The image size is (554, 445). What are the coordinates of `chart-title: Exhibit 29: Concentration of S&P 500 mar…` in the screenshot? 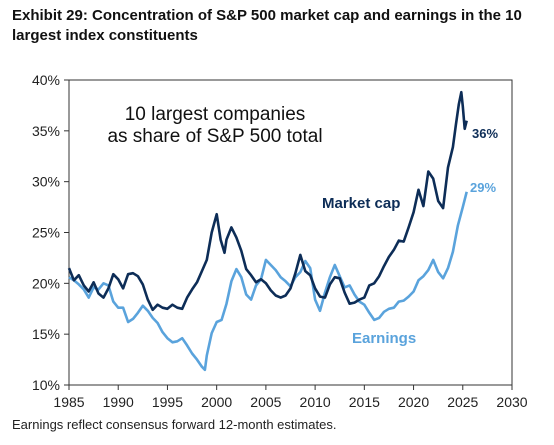 It's located at (267, 25).